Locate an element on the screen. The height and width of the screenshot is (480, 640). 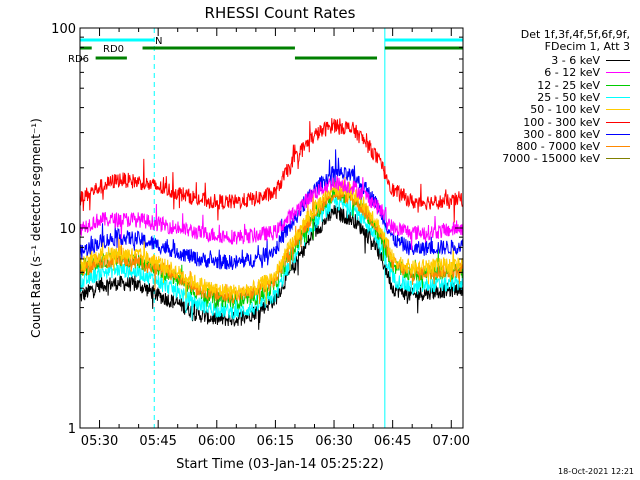
chart-title: RHESSI Count Rates is located at coordinates (280, 13).